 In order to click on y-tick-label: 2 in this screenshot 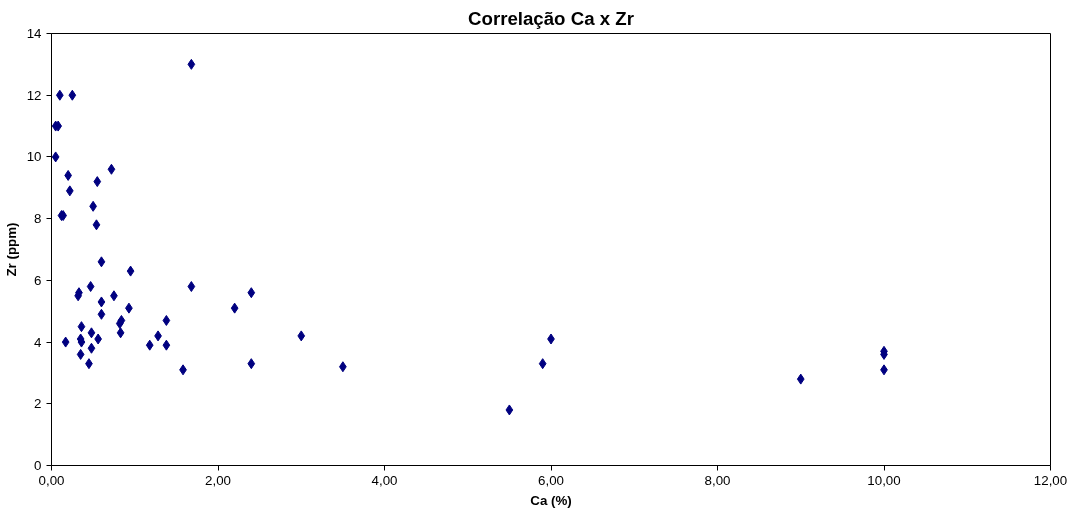, I will do `click(38, 404)`.